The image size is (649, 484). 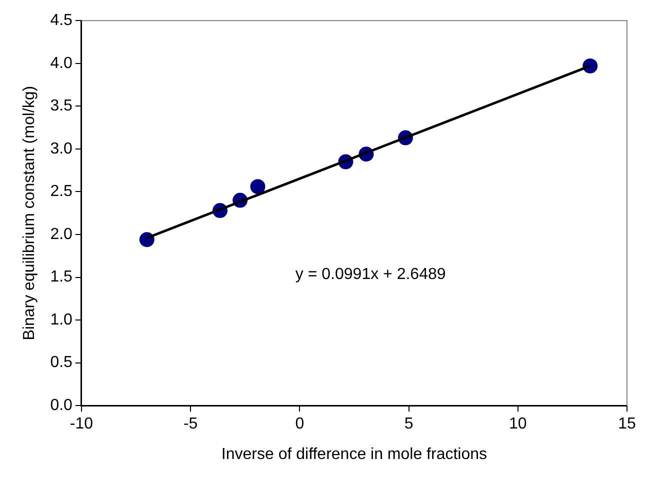 I want to click on point, so click(x=258, y=186).